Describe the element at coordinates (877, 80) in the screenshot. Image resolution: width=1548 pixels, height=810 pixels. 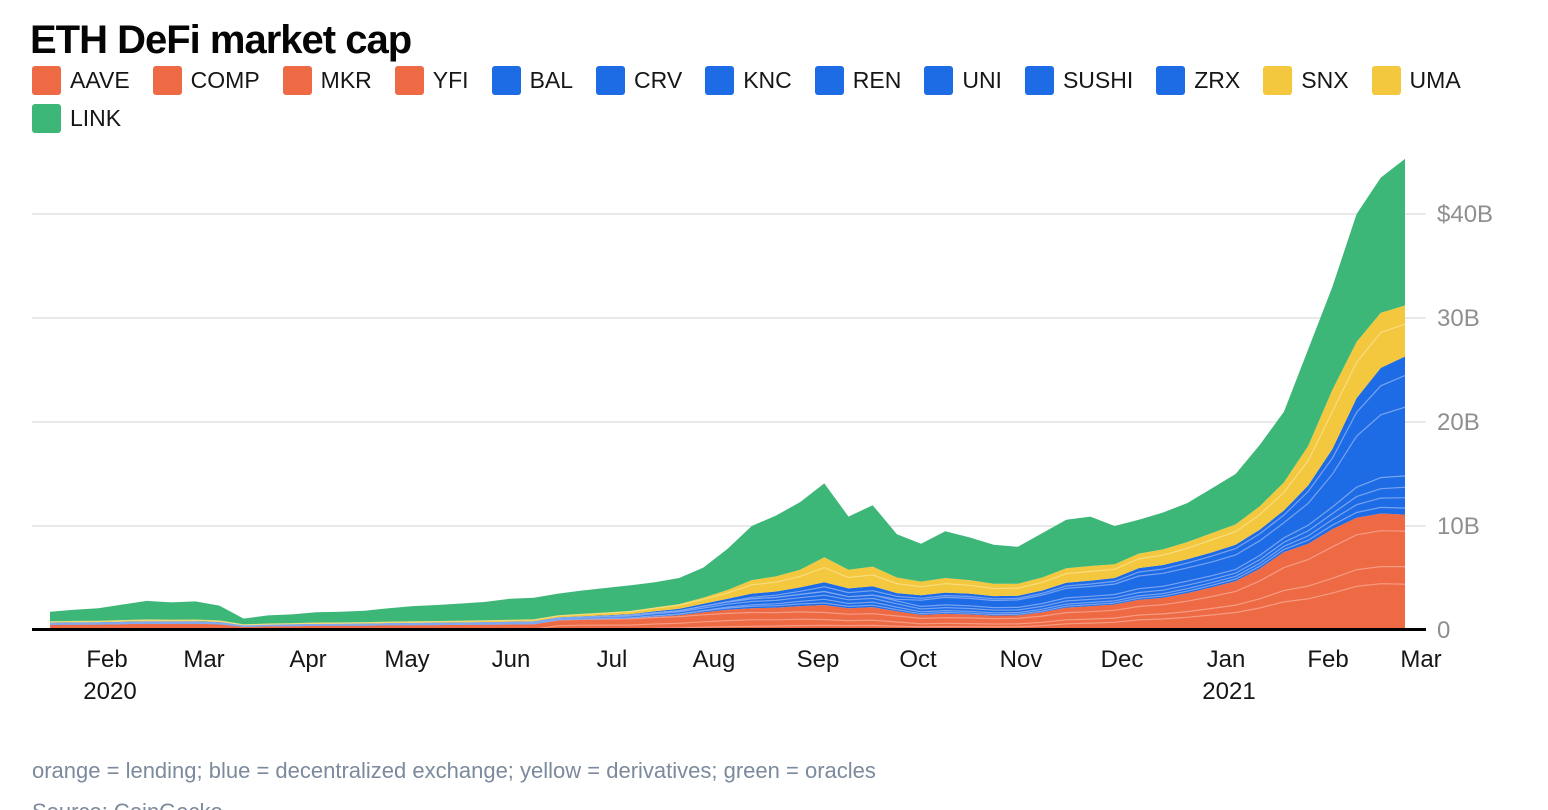
I see `legend-label: REN` at that location.